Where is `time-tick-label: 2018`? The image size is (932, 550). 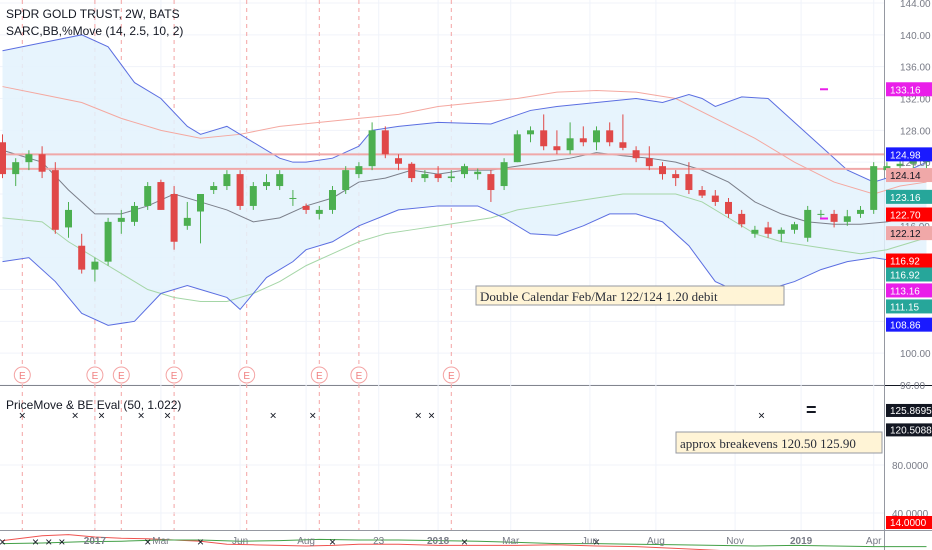 time-tick-label: 2018 is located at coordinates (438, 541).